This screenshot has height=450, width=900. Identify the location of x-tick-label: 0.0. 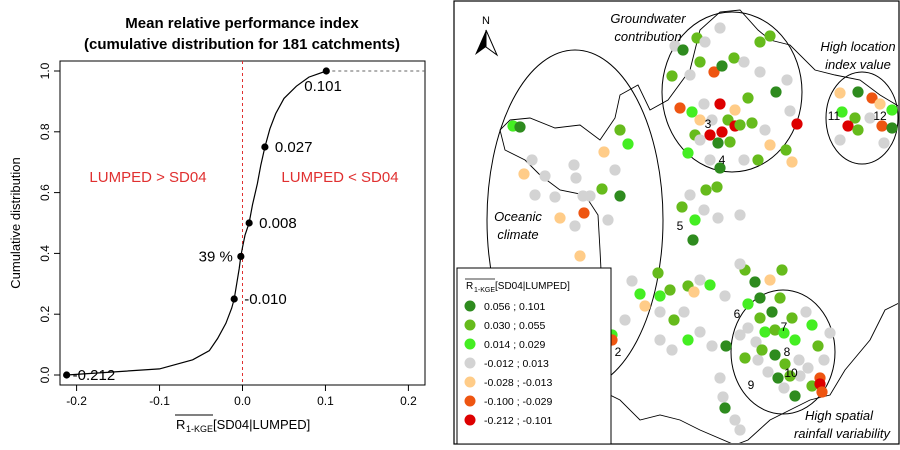
(242, 401).